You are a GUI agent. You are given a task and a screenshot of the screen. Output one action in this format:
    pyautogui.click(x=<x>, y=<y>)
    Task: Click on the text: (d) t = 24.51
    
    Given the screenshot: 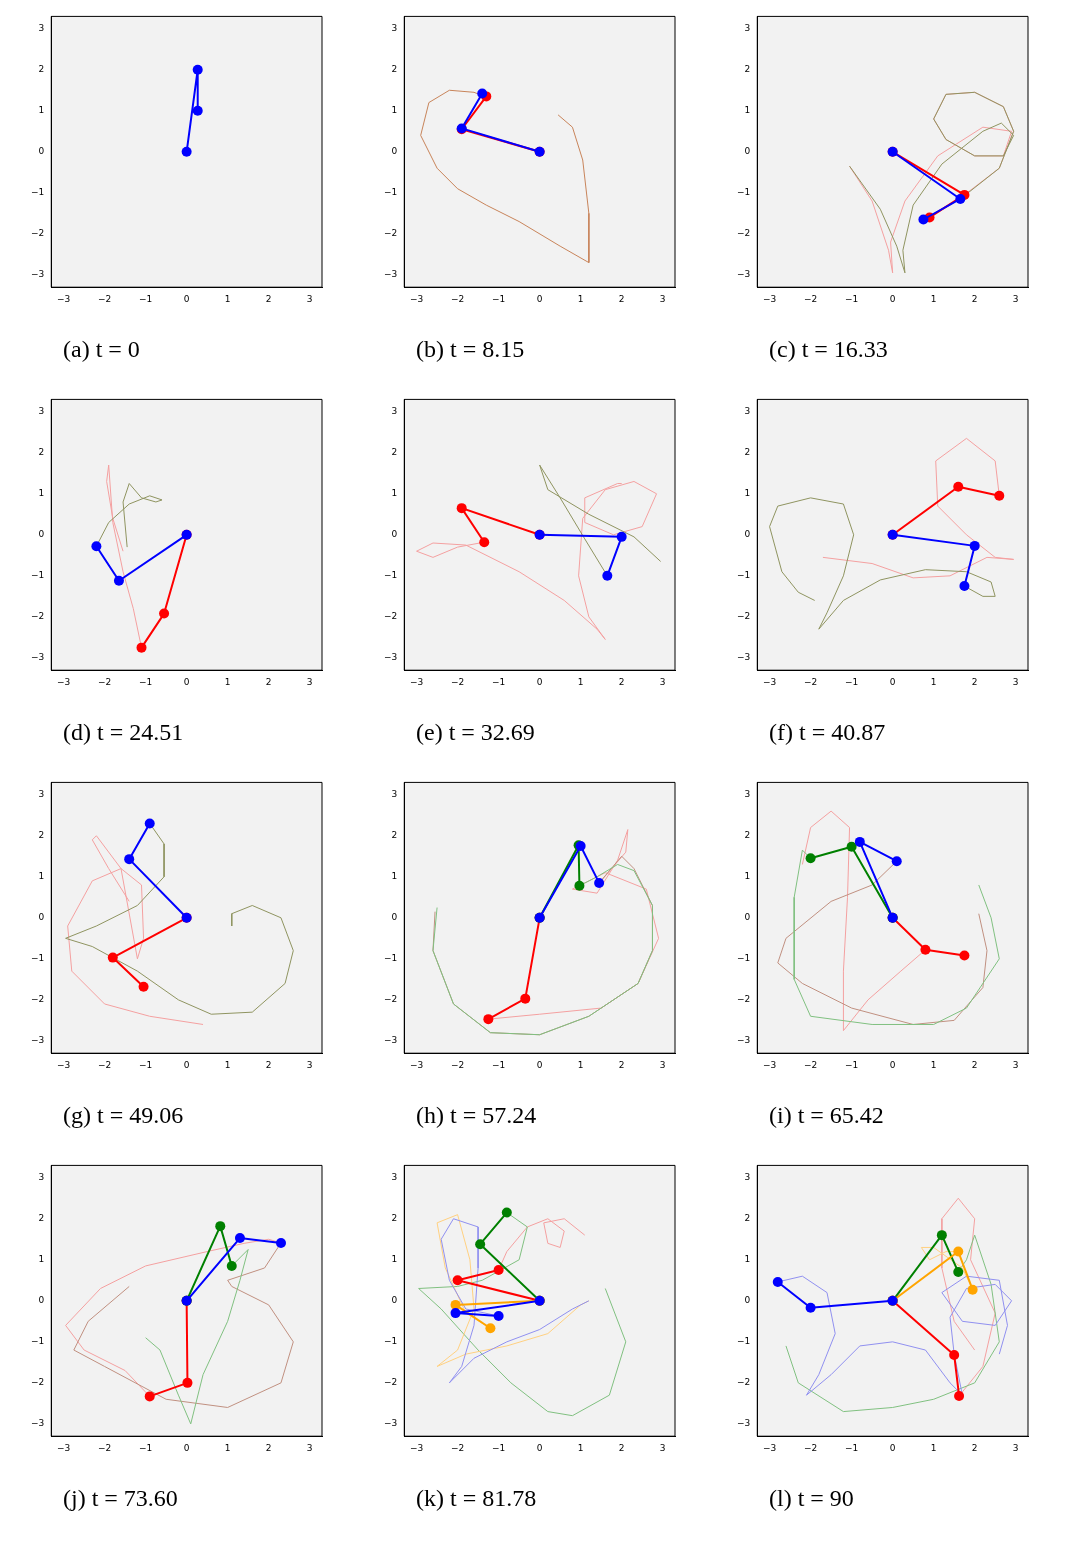 What is the action you would take?
    pyautogui.click(x=123, y=732)
    